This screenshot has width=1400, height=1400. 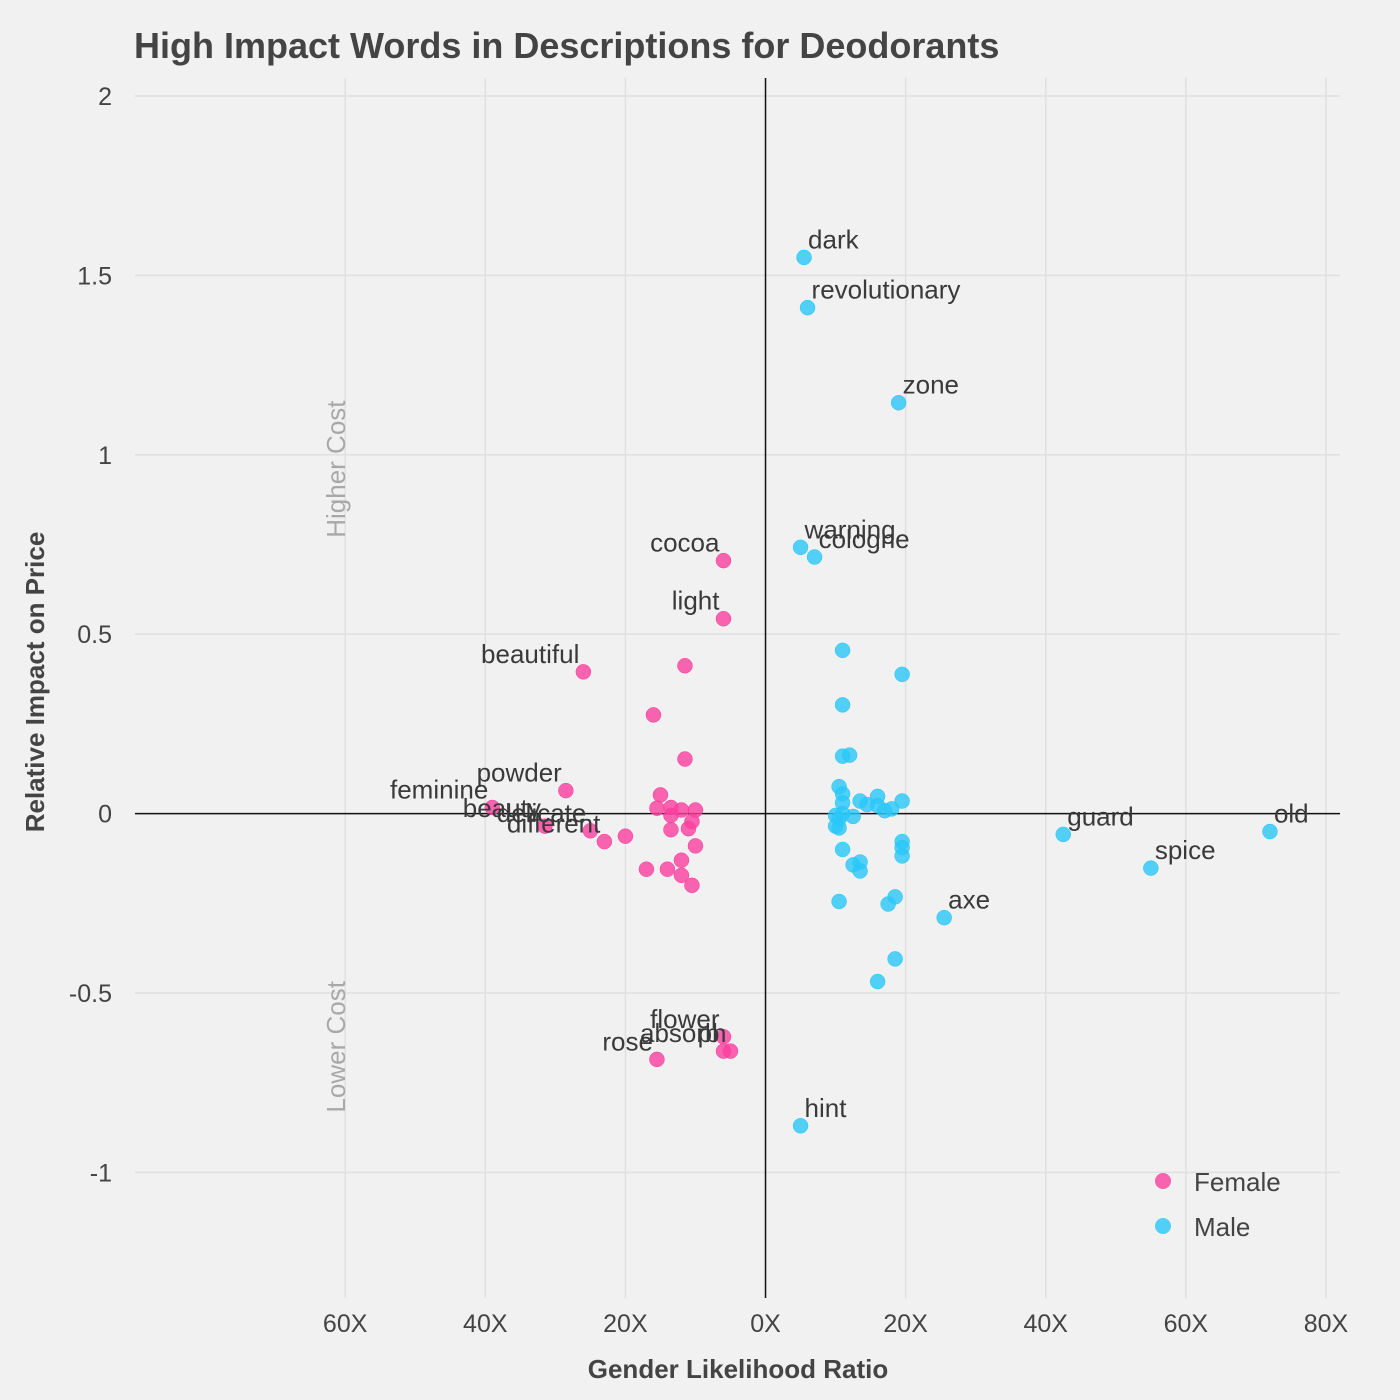 I want to click on x-tick-label: 0X, so click(x=765, y=1324).